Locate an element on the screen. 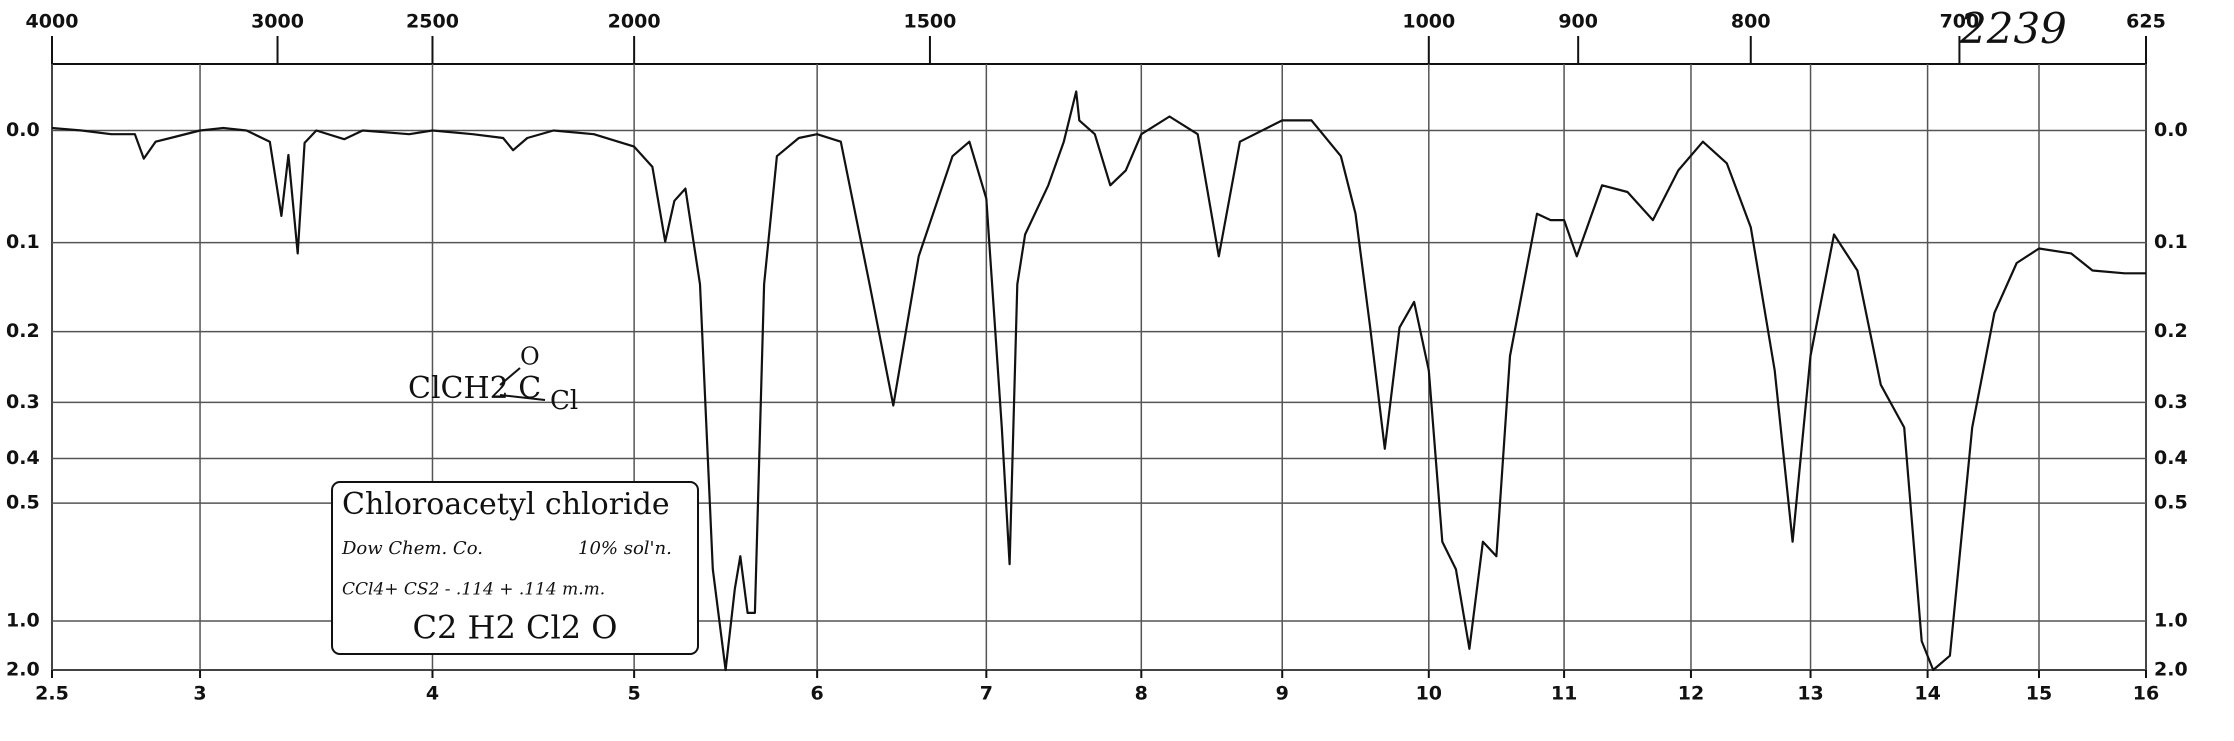  concentration: 10% sol'n. is located at coordinates (625, 548).